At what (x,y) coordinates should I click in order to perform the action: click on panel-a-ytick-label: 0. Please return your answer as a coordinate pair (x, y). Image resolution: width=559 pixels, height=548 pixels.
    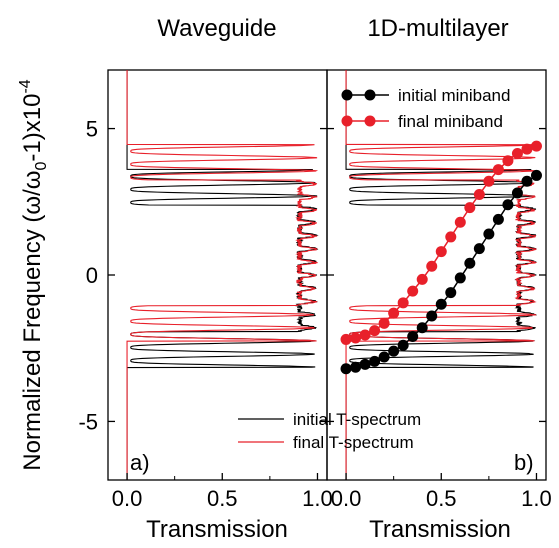
    Looking at the image, I should click on (92, 275).